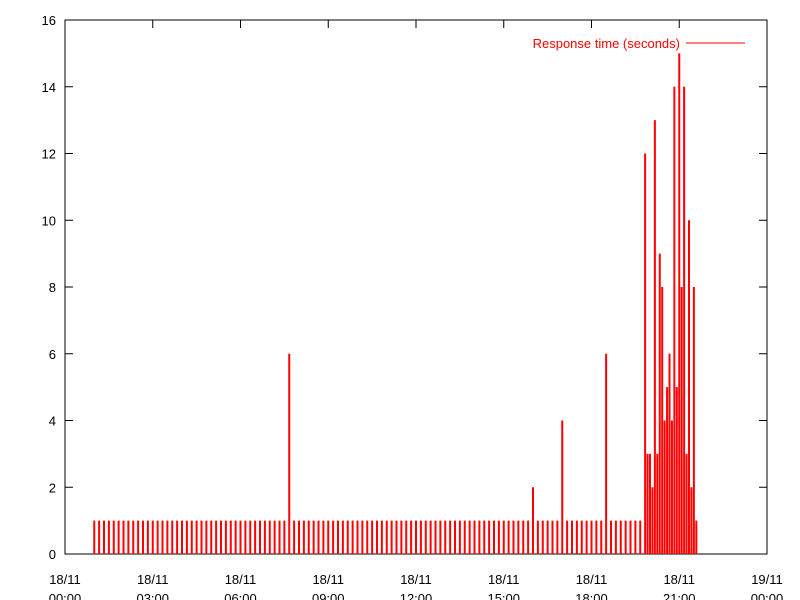 This screenshot has width=800, height=600. I want to click on y-tick-label: 0, so click(52, 554).